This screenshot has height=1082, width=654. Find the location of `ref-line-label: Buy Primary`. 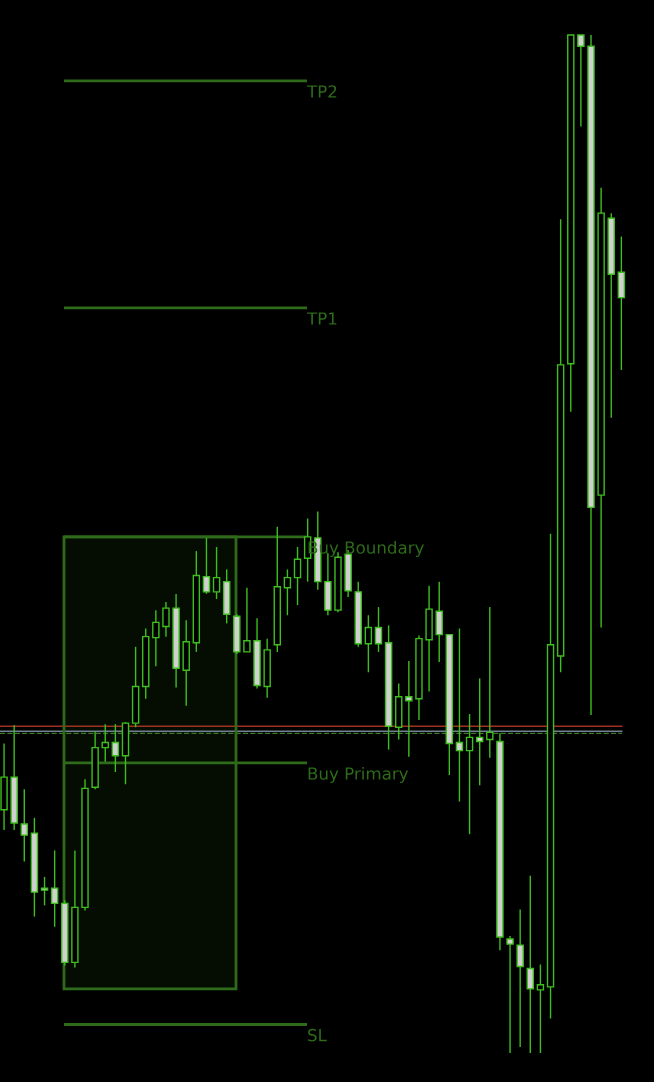

ref-line-label: Buy Primary is located at coordinates (358, 775).